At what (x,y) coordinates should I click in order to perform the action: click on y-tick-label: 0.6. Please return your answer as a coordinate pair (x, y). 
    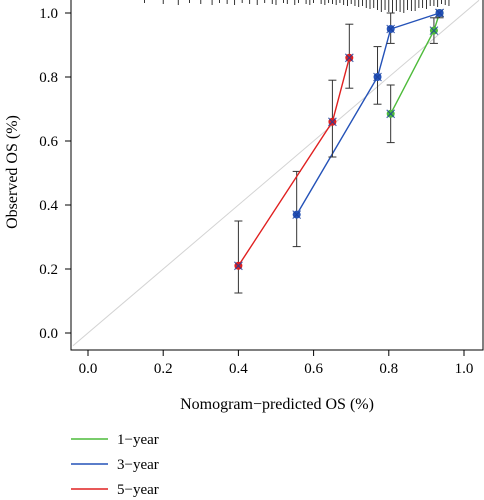
    Looking at the image, I should click on (48, 142).